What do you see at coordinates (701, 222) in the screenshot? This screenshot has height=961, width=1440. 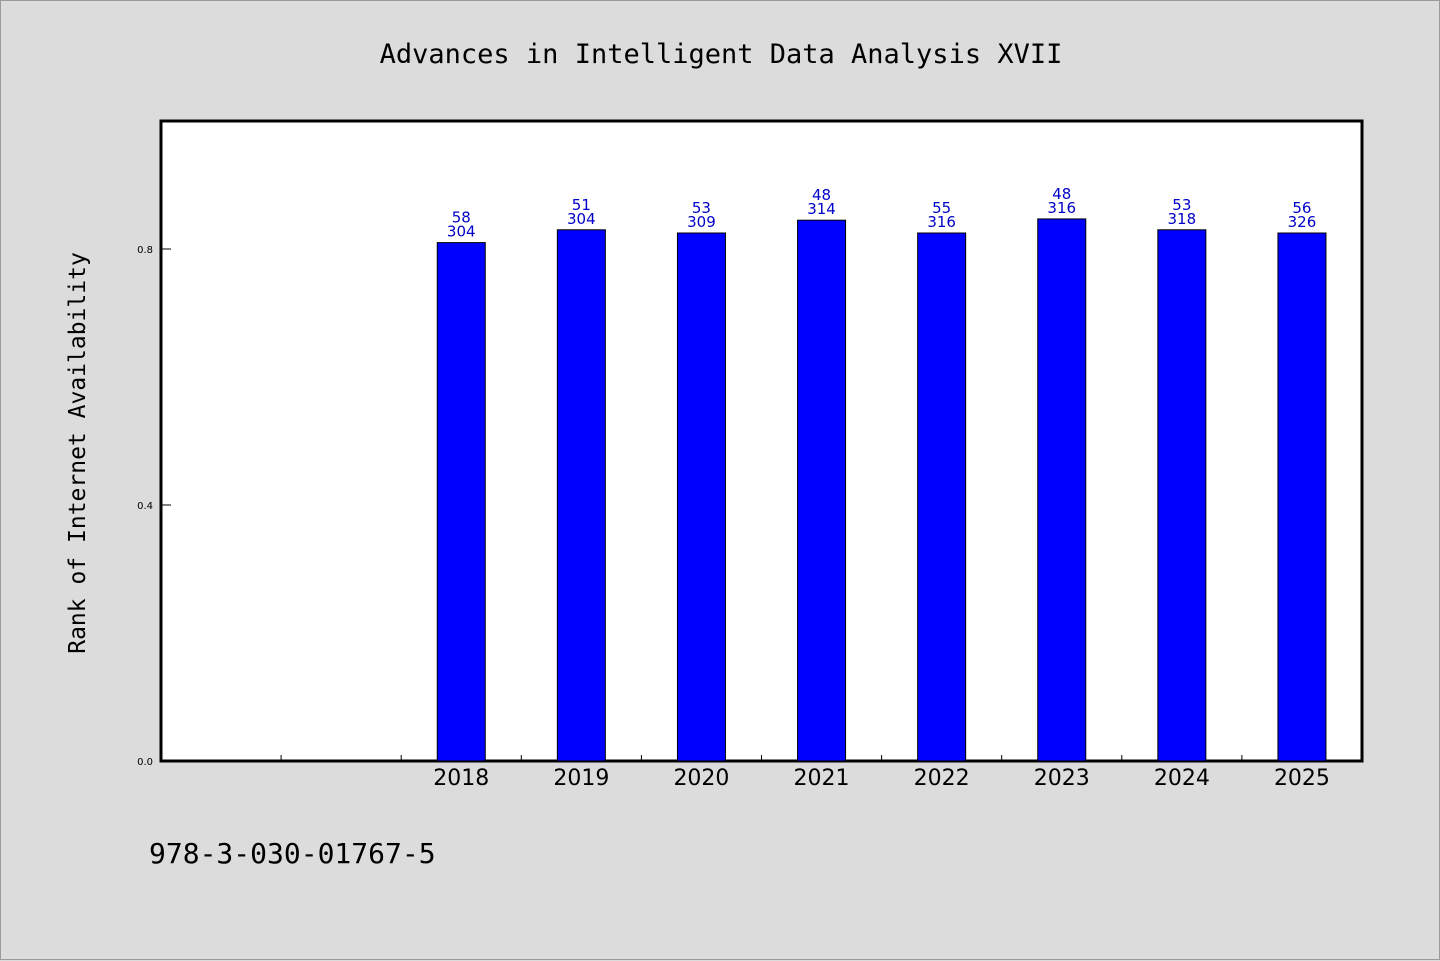 I see `bar-label-bottom: 309` at bounding box center [701, 222].